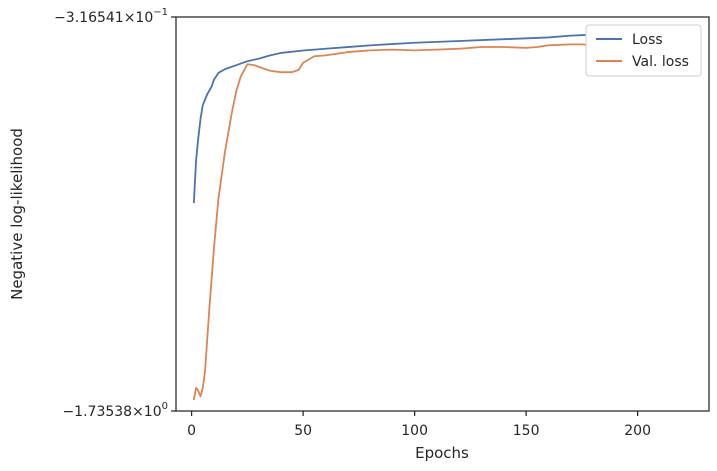 Image resolution: width=717 pixels, height=471 pixels. What do you see at coordinates (115, 410) in the screenshot?
I see `y-tick-label: −1.73538×100` at bounding box center [115, 410].